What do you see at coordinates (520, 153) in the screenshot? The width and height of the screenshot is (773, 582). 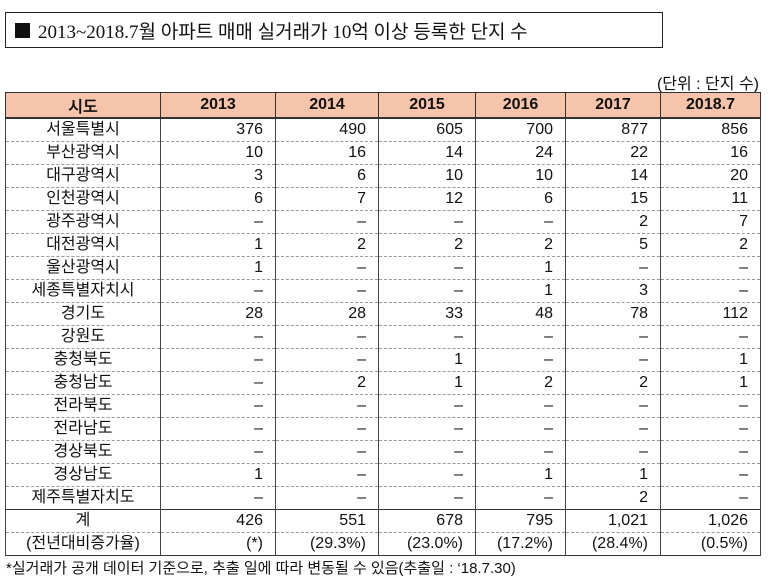 I see `cell: 24` at bounding box center [520, 153].